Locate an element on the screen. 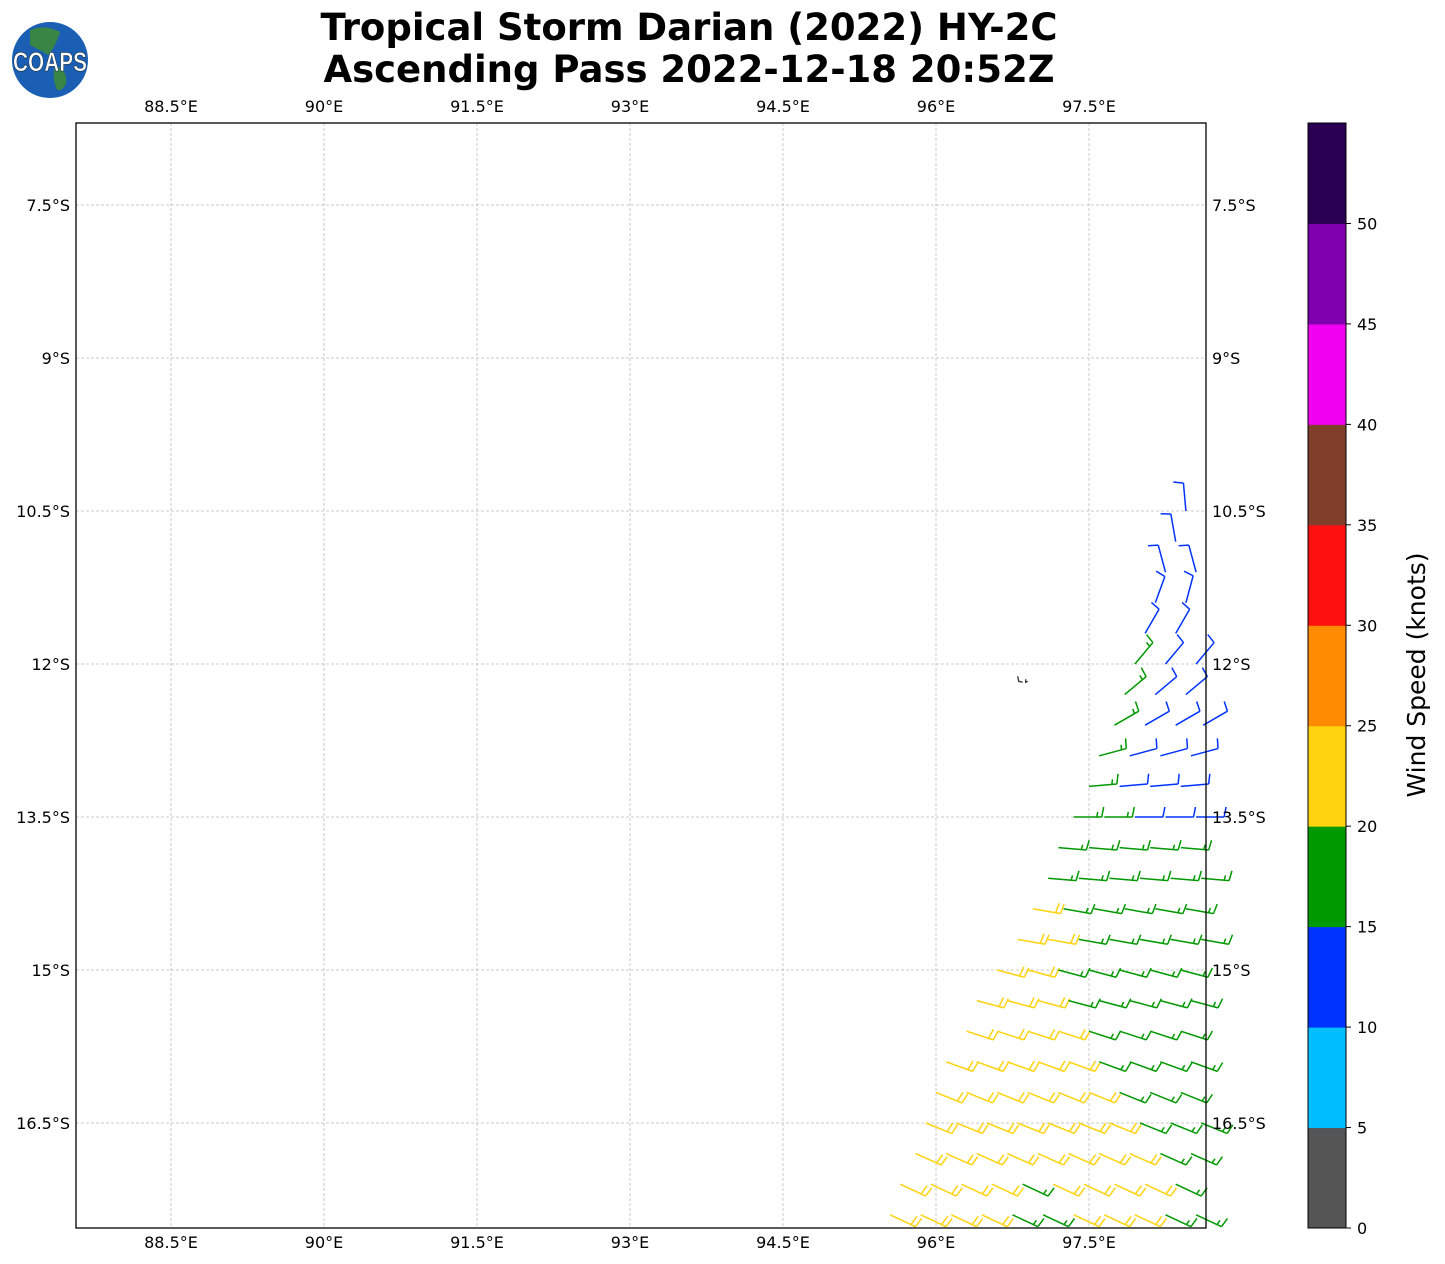 This screenshot has height=1264, width=1445. top-lon-tick-label: 91.5°E is located at coordinates (477, 106).